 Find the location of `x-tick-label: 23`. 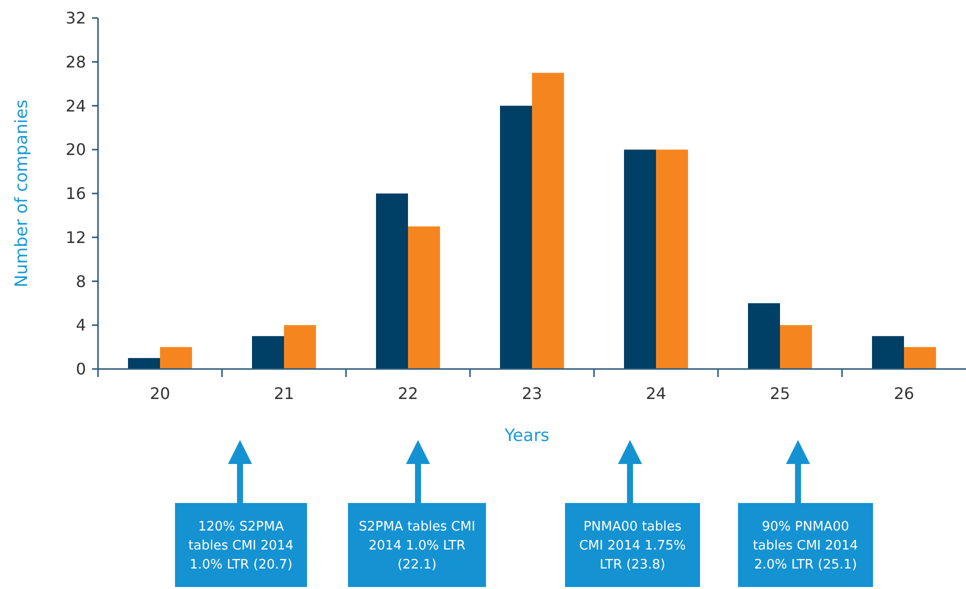

x-tick-label: 23 is located at coordinates (532, 393).